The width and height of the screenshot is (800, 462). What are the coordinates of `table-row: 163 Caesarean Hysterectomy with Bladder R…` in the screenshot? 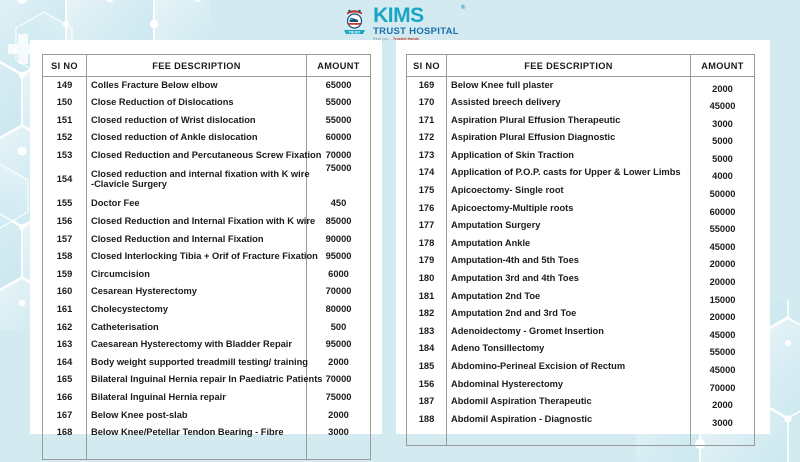 It's located at (206, 345).